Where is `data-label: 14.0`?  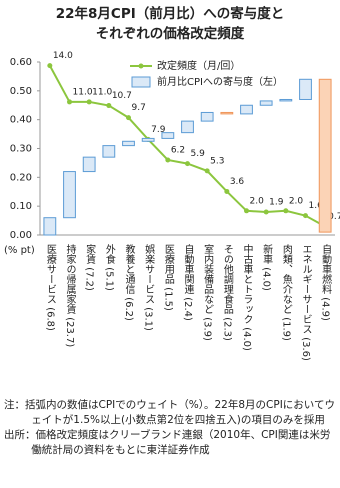
data-label: 14.0 is located at coordinates (63, 56).